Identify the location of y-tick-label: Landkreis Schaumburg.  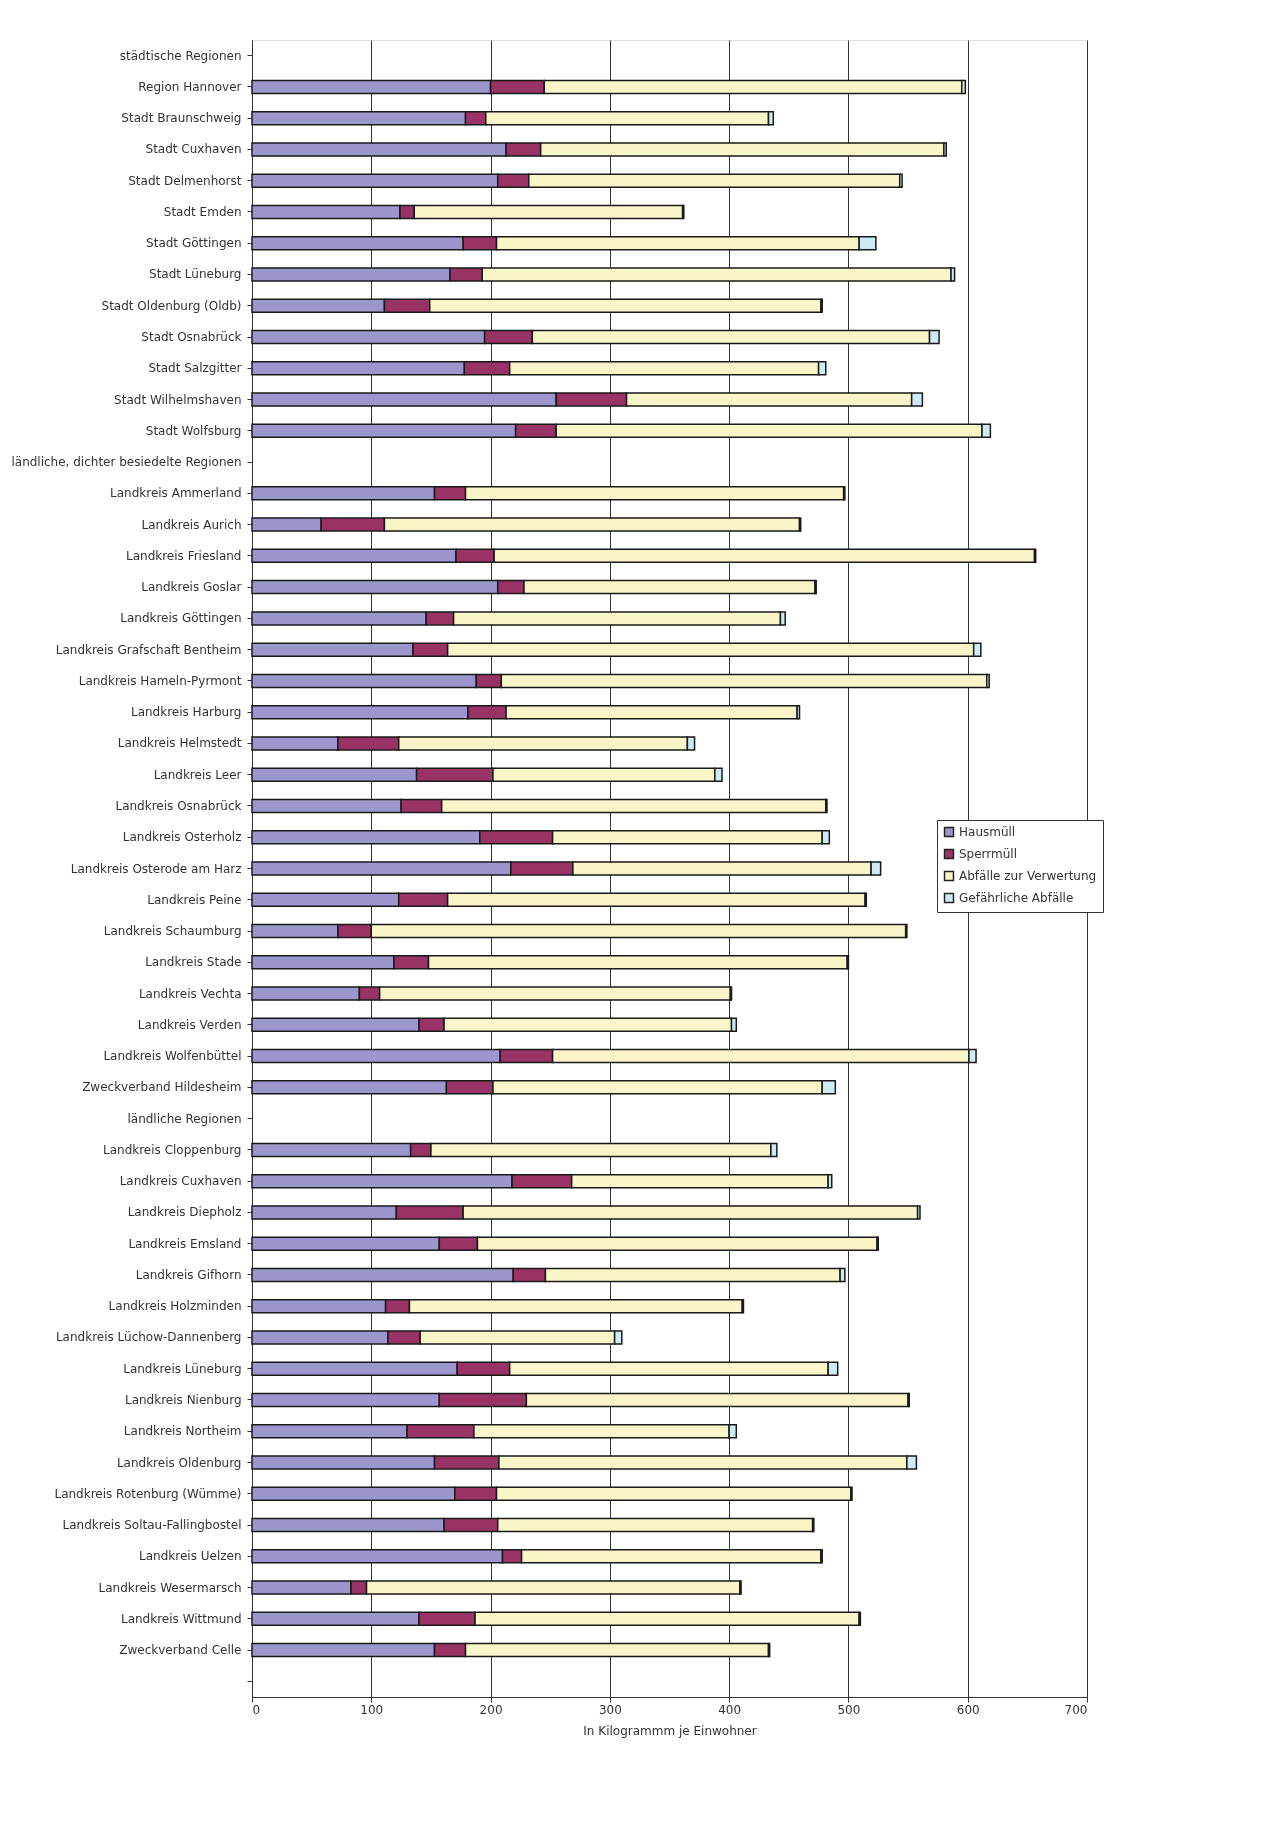
(172, 931).